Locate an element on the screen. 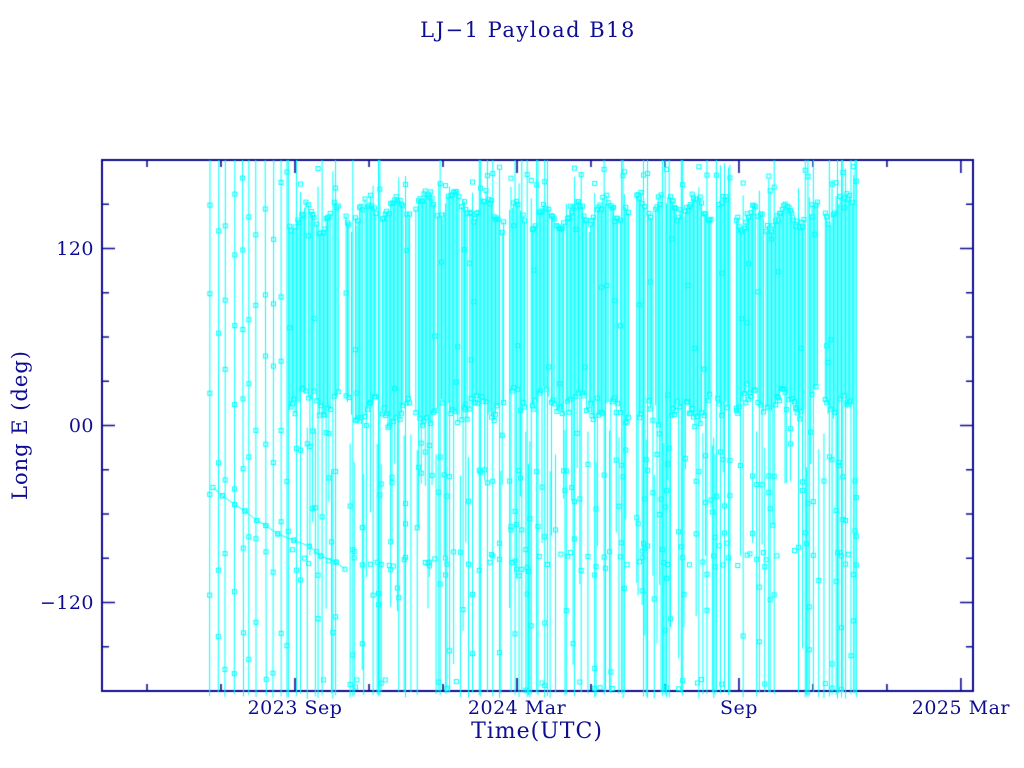 The width and height of the screenshot is (1024, 768). chart-title: LJ−1 Payload B18 is located at coordinates (528, 30).